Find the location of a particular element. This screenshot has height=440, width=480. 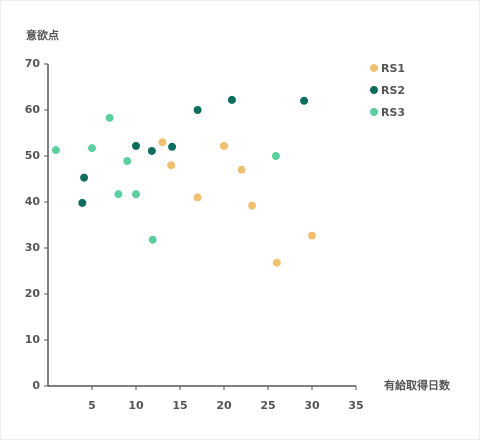

x-tick-label: 35 is located at coordinates (355, 405).